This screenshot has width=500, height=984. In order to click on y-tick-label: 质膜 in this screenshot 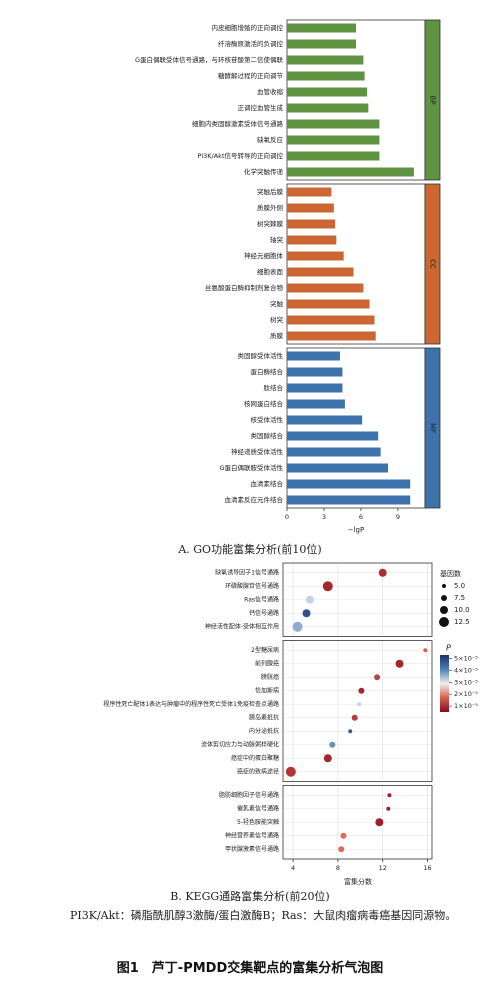, I will do `click(277, 335)`.